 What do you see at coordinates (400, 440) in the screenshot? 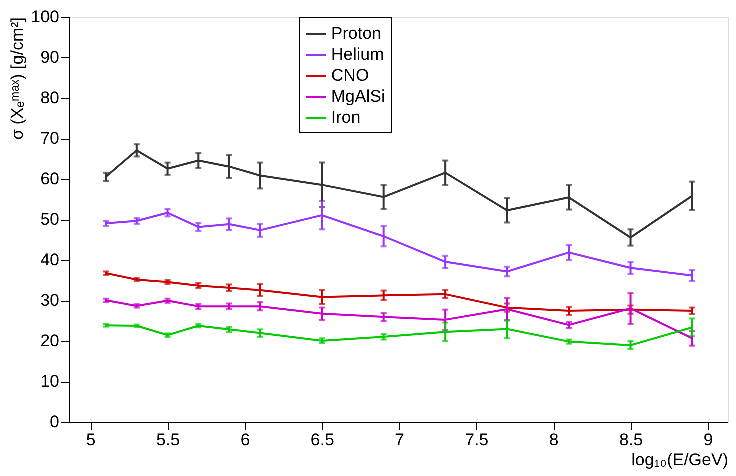
I see `x-tick-label: 7` at bounding box center [400, 440].